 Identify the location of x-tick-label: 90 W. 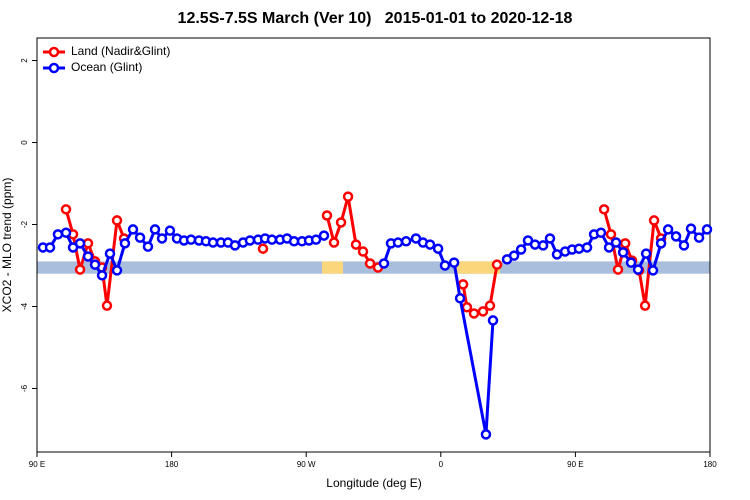
(306, 464).